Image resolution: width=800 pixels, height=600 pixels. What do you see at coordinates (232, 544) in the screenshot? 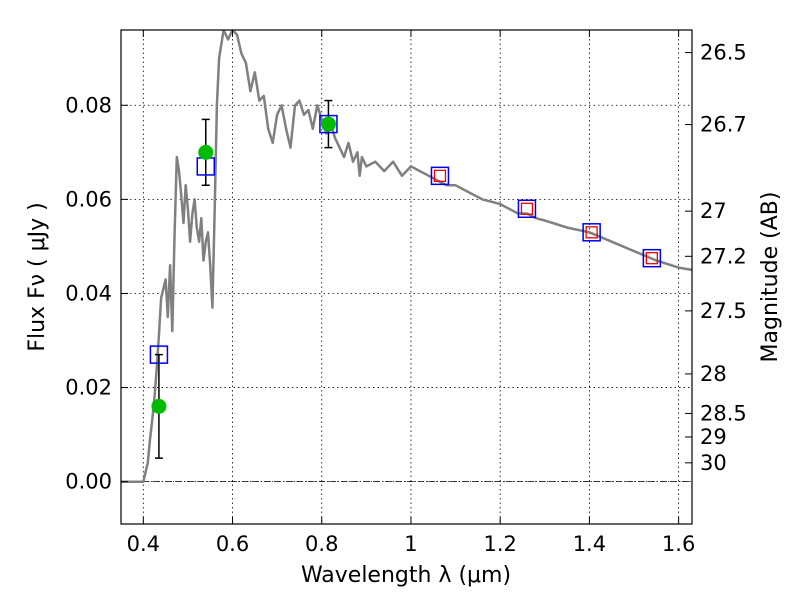
I see `x-tick-label: 0.6` at bounding box center [232, 544].